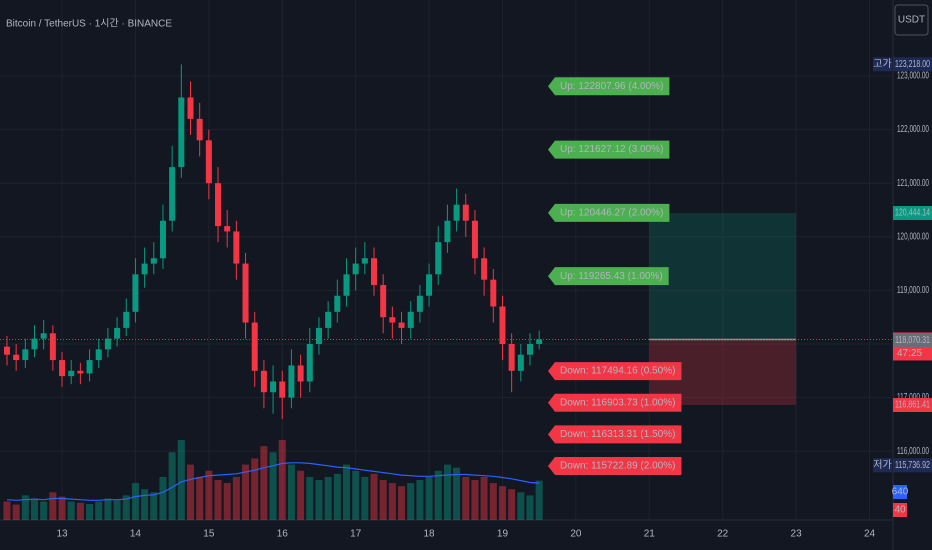 The height and width of the screenshot is (550, 932). Describe the element at coordinates (617, 371) in the screenshot. I see `price-tag-label: Down: 117494.16 (0.50%)` at that location.